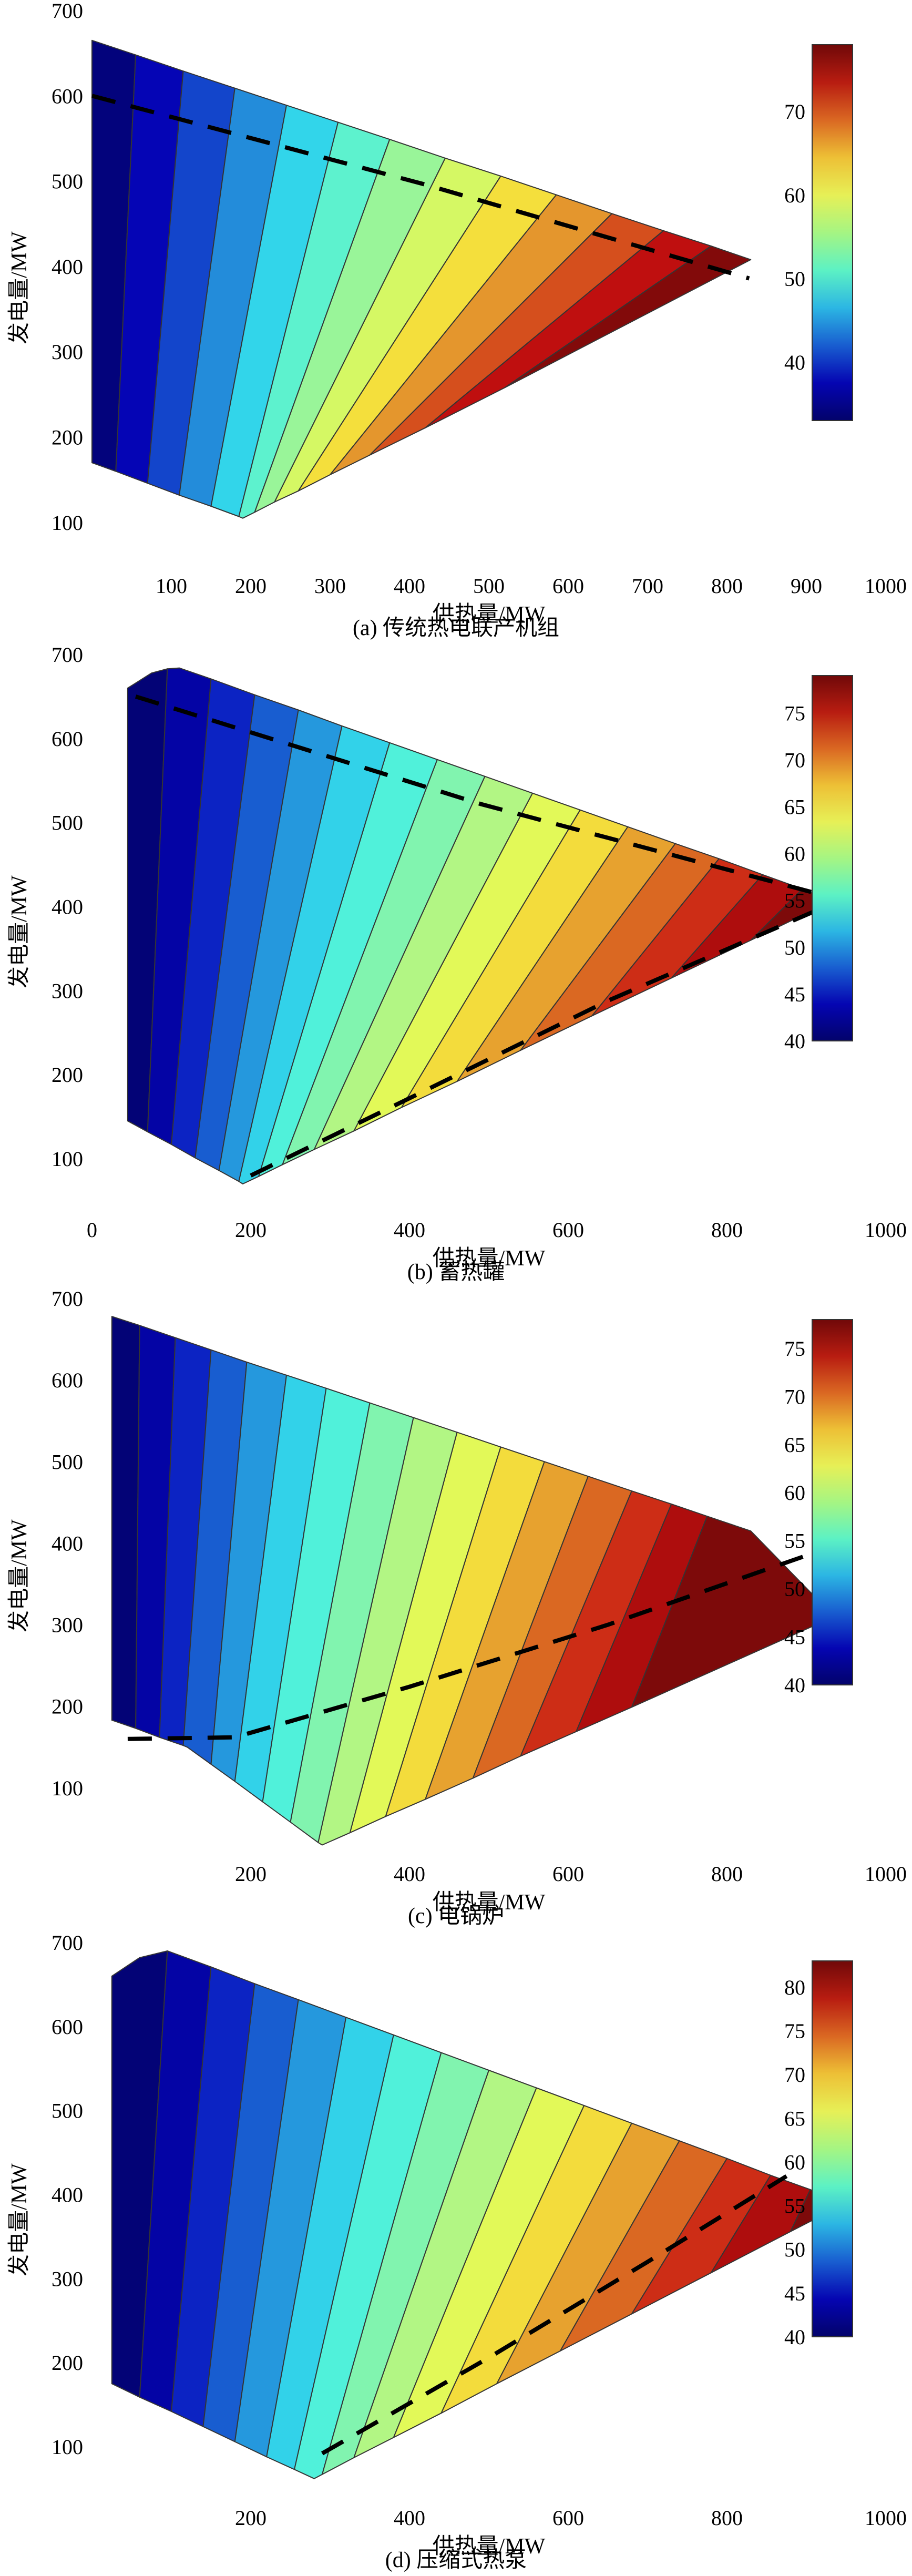  Describe the element at coordinates (806, 586) in the screenshot. I see `x-tick-label: 900` at that location.